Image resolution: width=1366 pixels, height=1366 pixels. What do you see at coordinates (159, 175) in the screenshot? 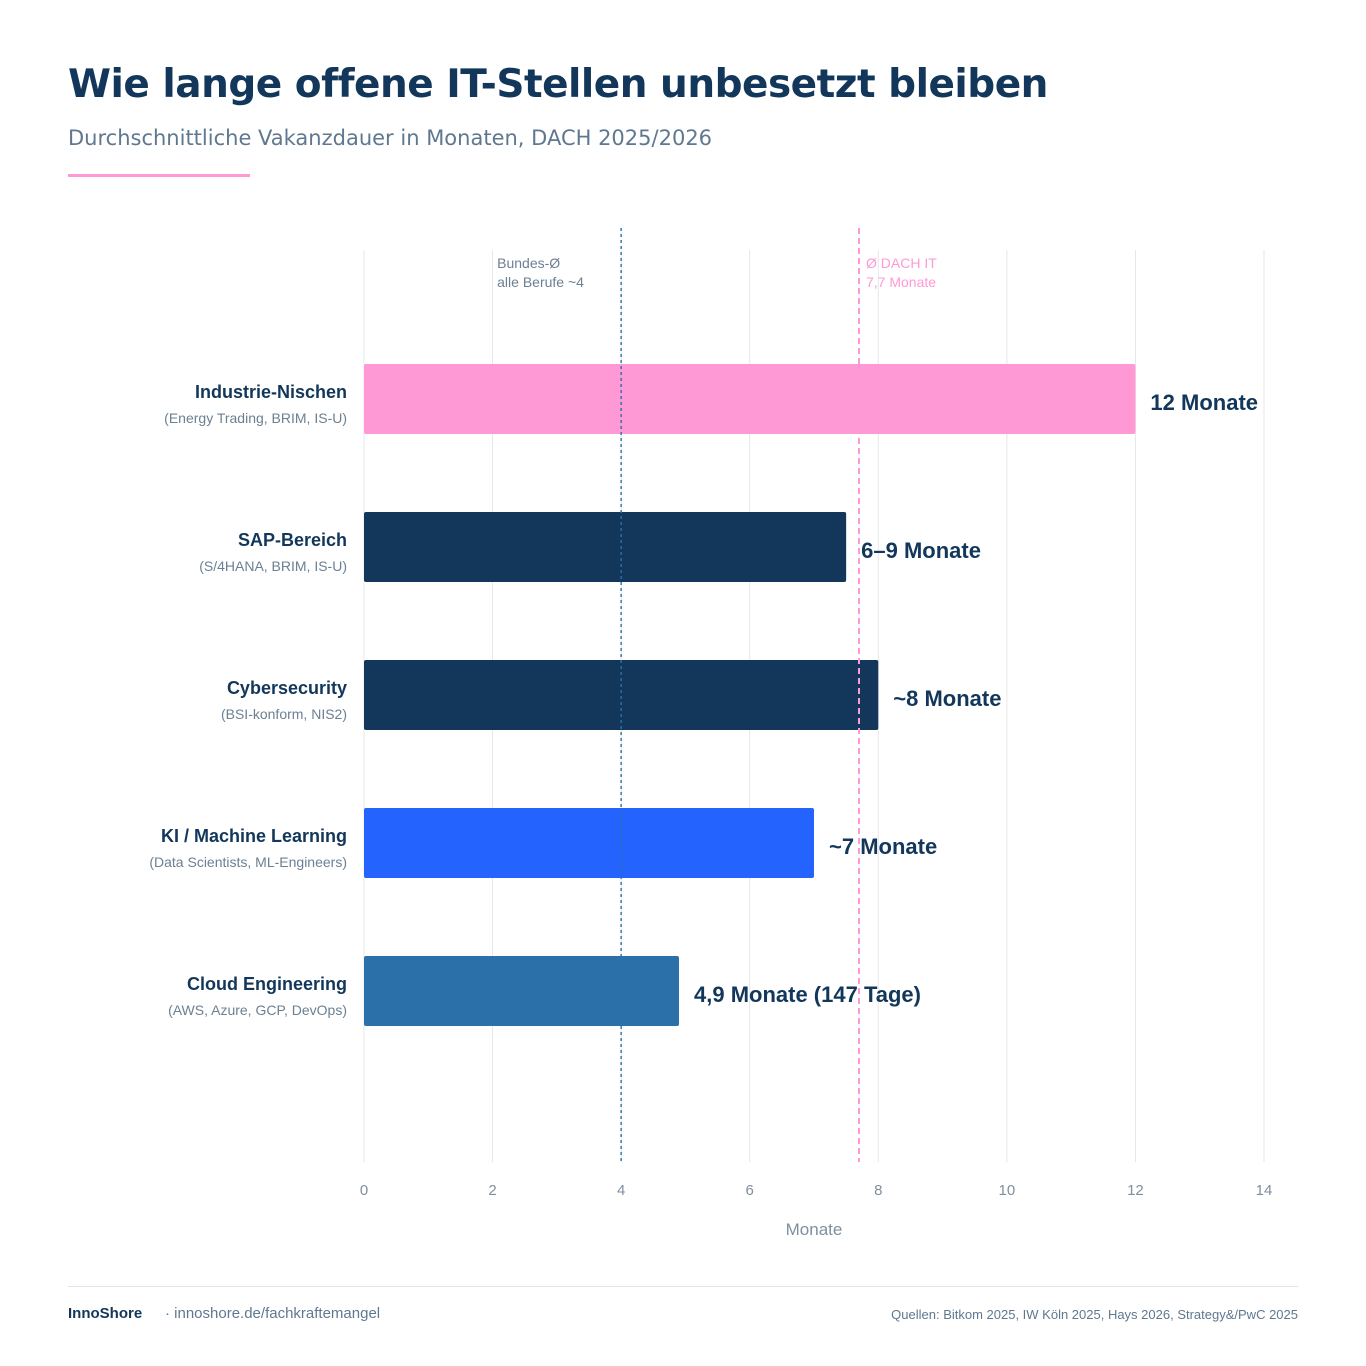
I see `title-accent-line` at bounding box center [159, 175].